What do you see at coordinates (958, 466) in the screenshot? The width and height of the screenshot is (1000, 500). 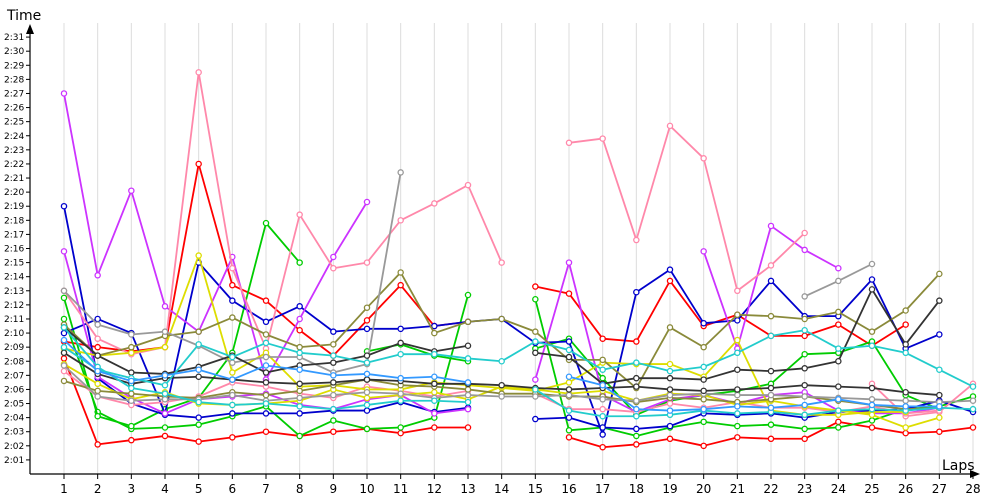 I see `x-axis-title: Laps` at bounding box center [958, 466].